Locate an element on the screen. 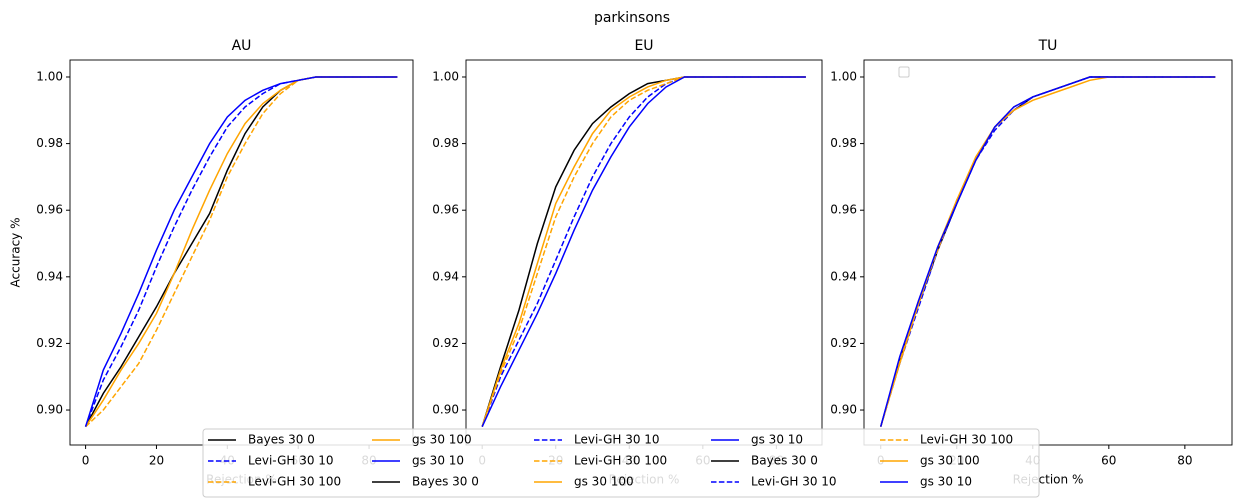  subplot-title: AU is located at coordinates (242, 46).